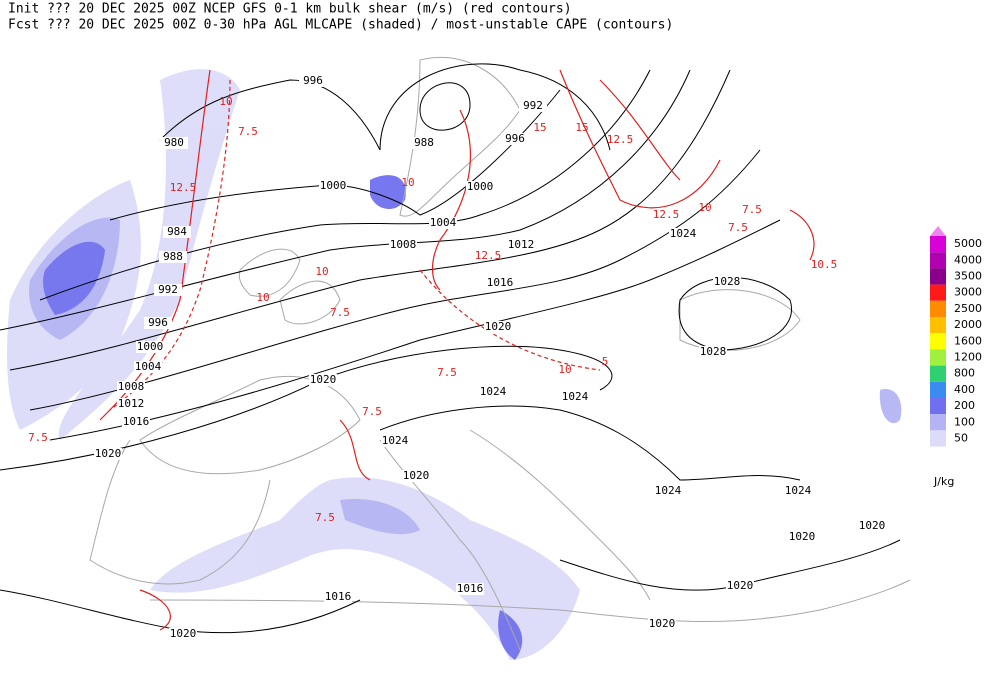 Image resolution: width=1000 pixels, height=680 pixels. What do you see at coordinates (824, 264) in the screenshot?
I see `shear-label: 10.5` at bounding box center [824, 264].